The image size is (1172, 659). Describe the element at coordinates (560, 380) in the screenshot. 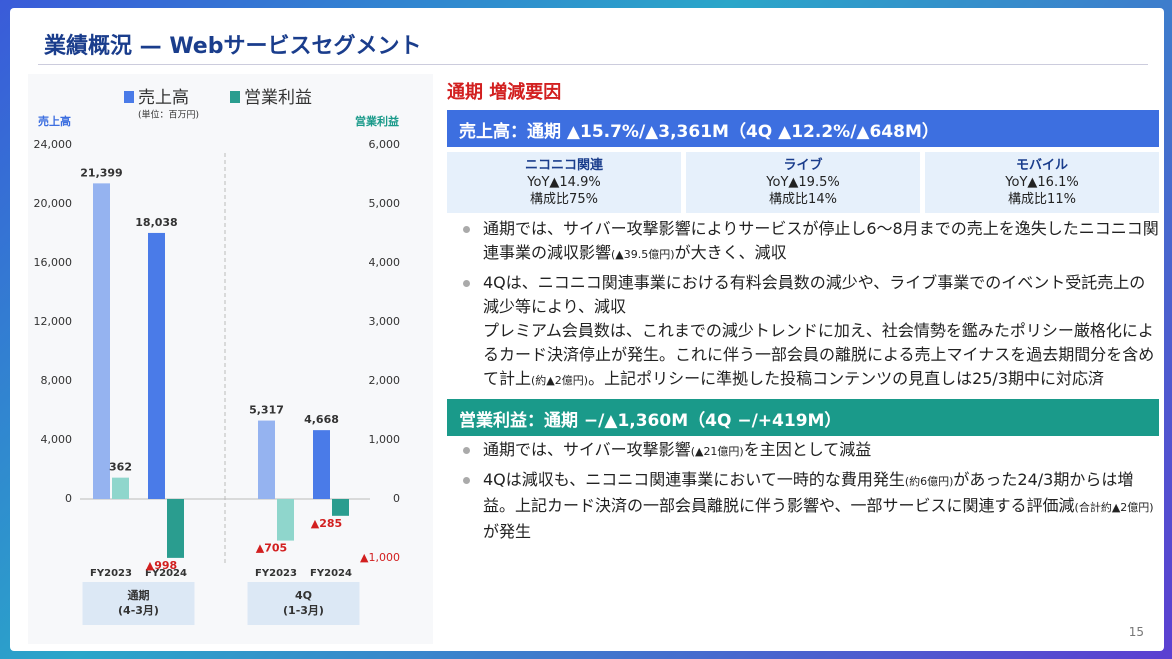

I see `bullet-text: (約▲2億円)` at that location.